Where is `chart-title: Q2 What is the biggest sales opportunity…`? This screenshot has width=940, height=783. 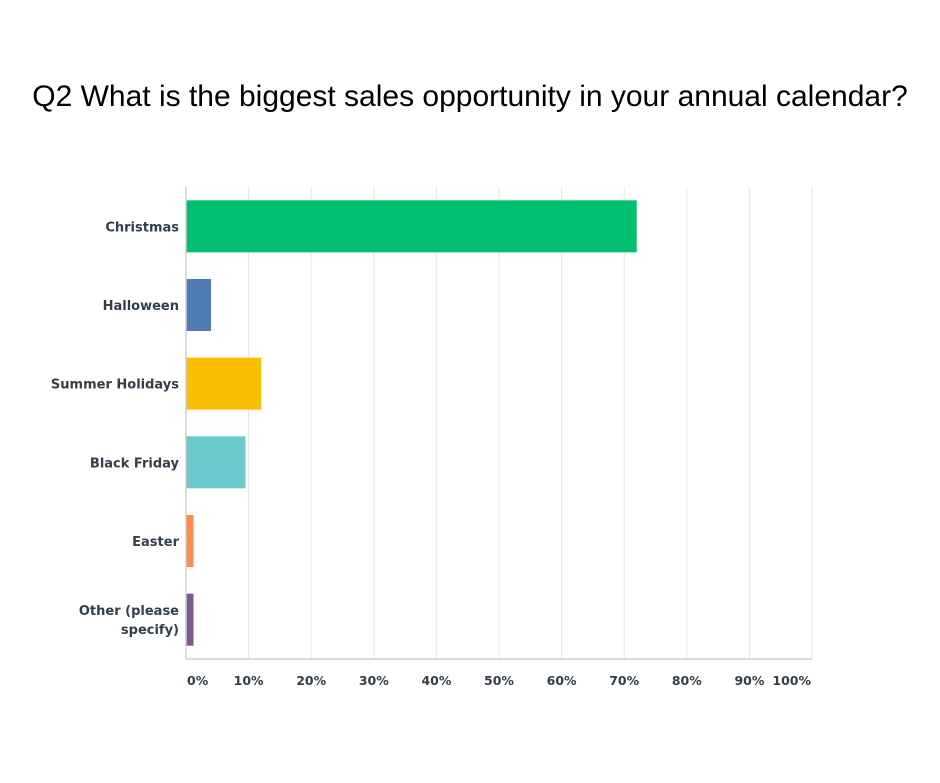 chart-title: Q2 What is the biggest sales opportunity… is located at coordinates (470, 96).